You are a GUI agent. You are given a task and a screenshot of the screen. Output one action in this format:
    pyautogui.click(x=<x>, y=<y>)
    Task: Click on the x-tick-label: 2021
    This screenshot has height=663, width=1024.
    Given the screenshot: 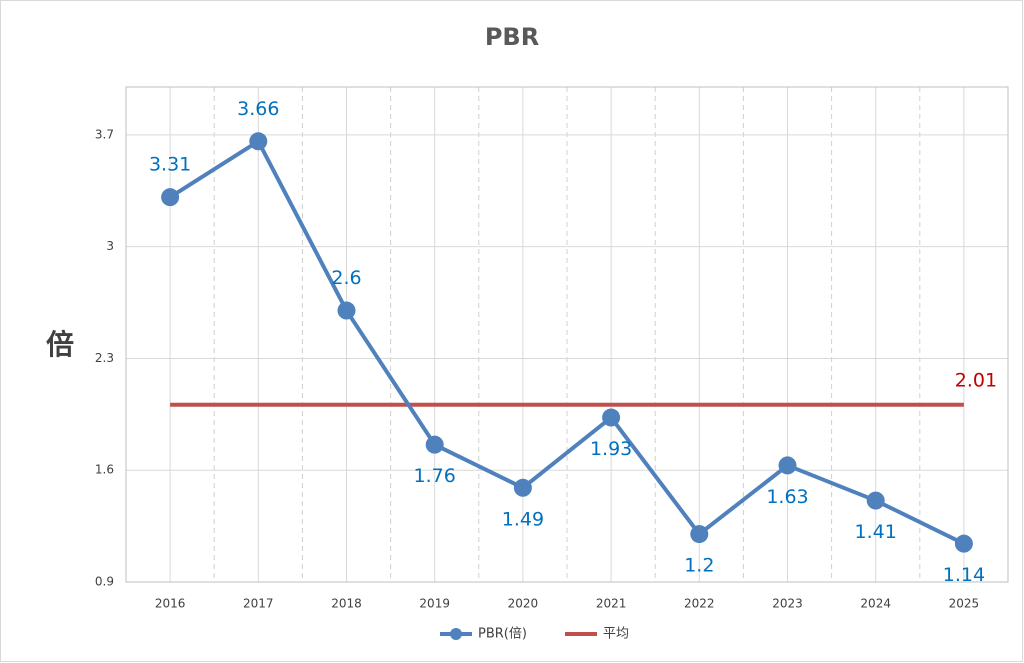 What is the action you would take?
    pyautogui.click(x=611, y=604)
    